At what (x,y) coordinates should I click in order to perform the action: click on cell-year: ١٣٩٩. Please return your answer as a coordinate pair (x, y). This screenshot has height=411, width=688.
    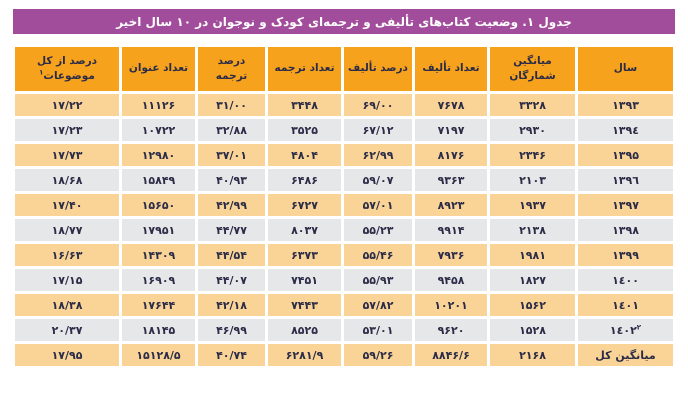
    Looking at the image, I should click on (625, 255).